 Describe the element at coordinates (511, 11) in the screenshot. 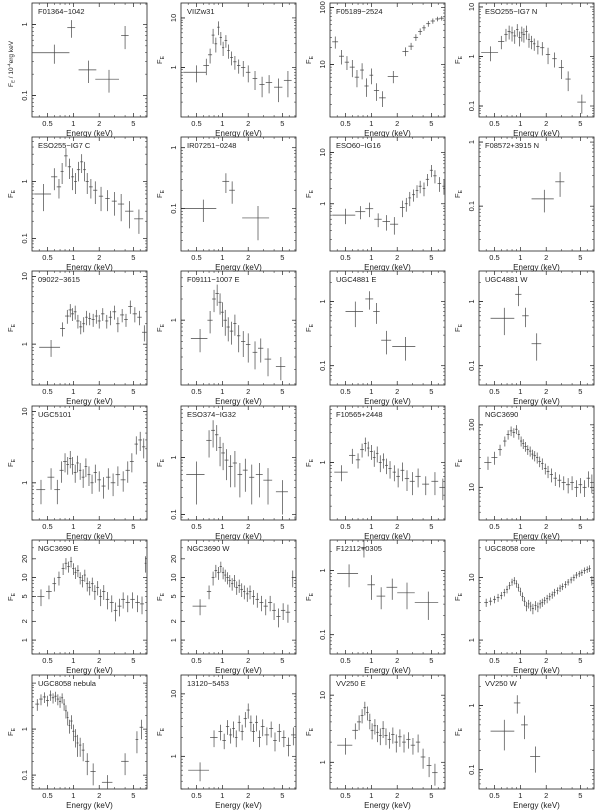

I see `panel-title: ESO255−IG7 N` at that location.